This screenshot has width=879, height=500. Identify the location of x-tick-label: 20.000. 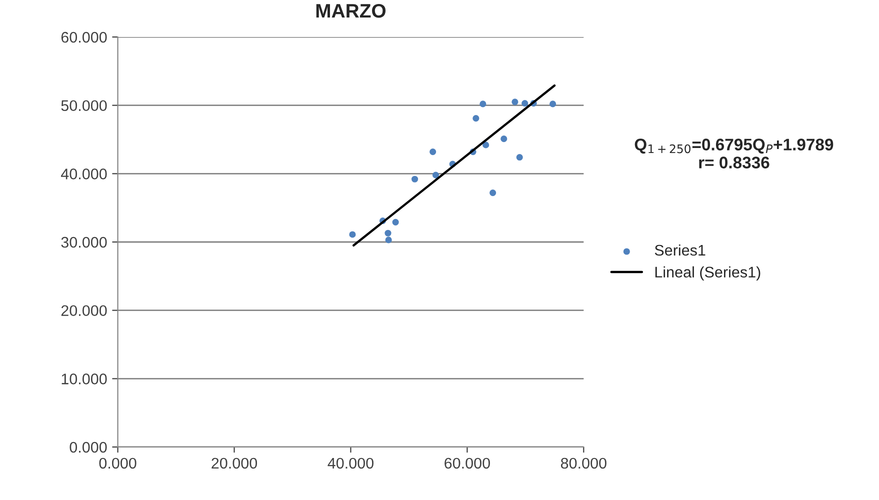
(235, 463).